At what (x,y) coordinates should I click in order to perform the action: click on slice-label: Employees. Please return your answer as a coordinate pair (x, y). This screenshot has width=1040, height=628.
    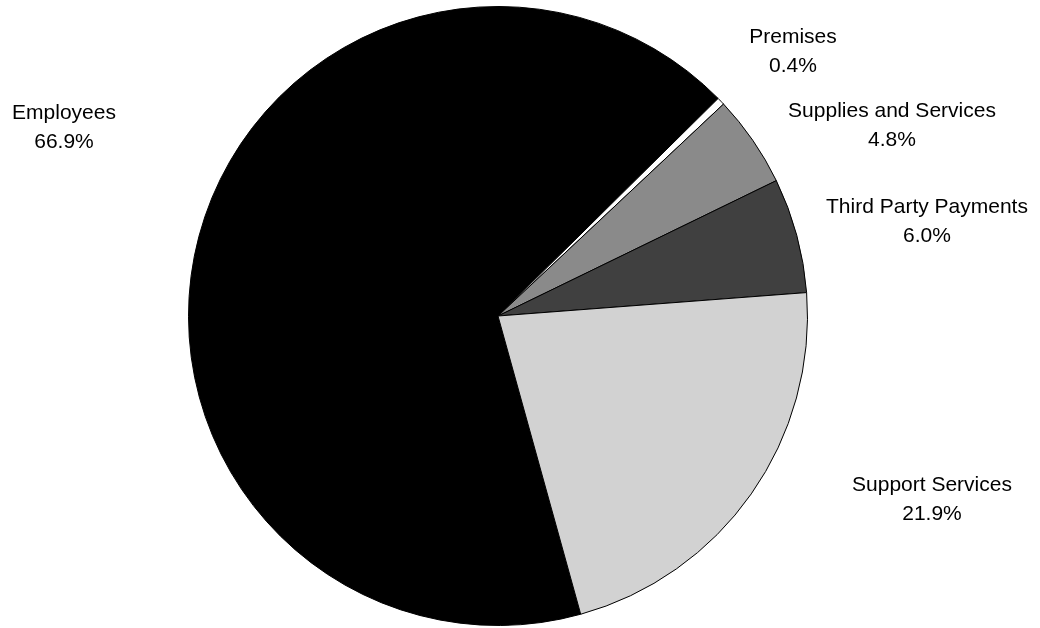
    Looking at the image, I should click on (64, 111).